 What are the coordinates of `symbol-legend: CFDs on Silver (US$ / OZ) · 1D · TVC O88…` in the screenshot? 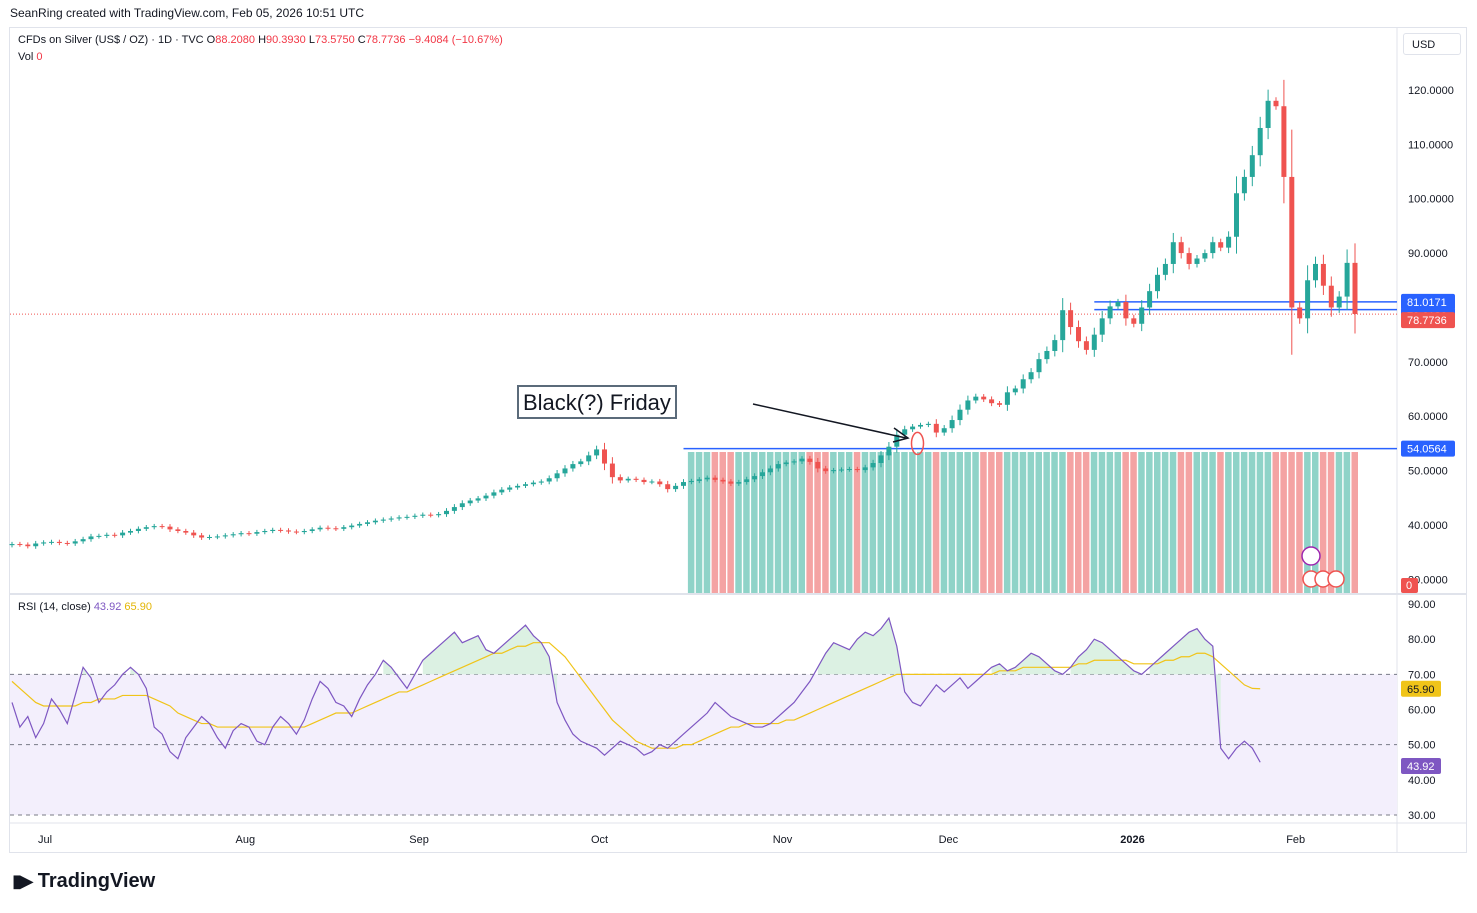 It's located at (260, 40).